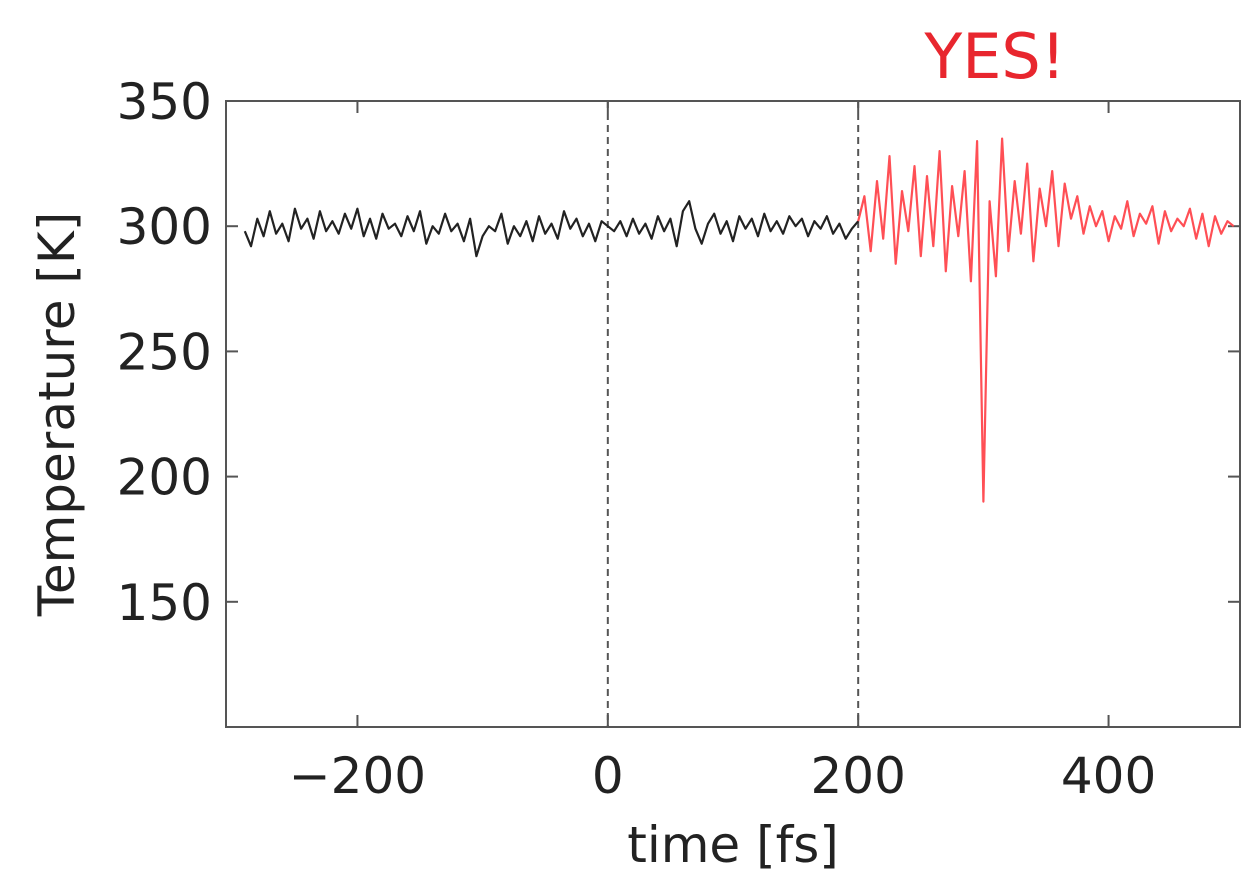 The image size is (1245, 880). I want to click on annotation-yes: YES!, so click(994, 56).